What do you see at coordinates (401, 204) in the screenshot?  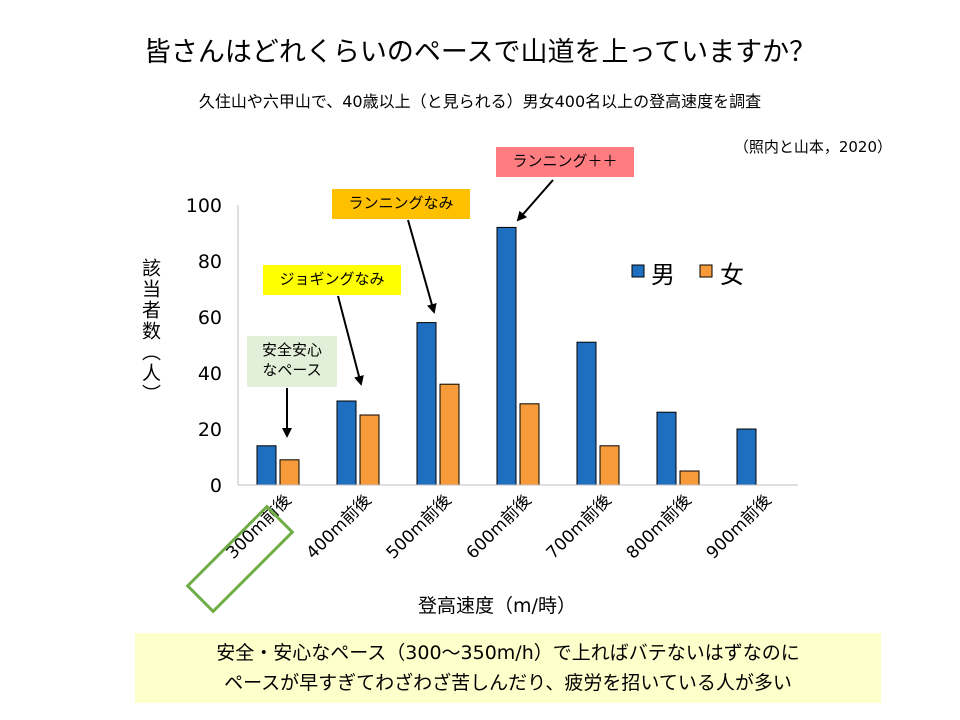 I see `callout-running: ランニングなみ` at bounding box center [401, 204].